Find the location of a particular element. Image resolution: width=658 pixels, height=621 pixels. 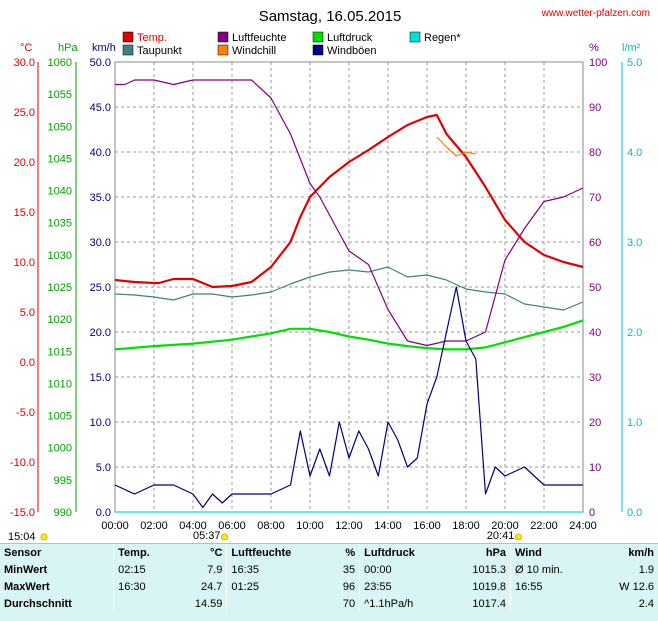

y-tick-label-pressure: 1060 is located at coordinates (60, 63).